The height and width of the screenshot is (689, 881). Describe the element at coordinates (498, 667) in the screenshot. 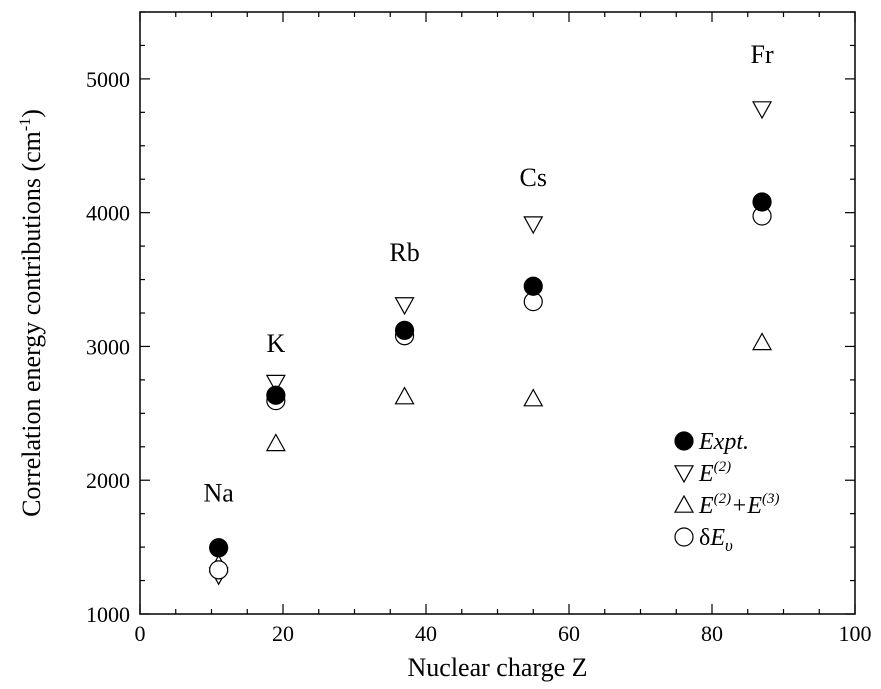

I see `x-axis-title: Nuclear charge Z` at that location.